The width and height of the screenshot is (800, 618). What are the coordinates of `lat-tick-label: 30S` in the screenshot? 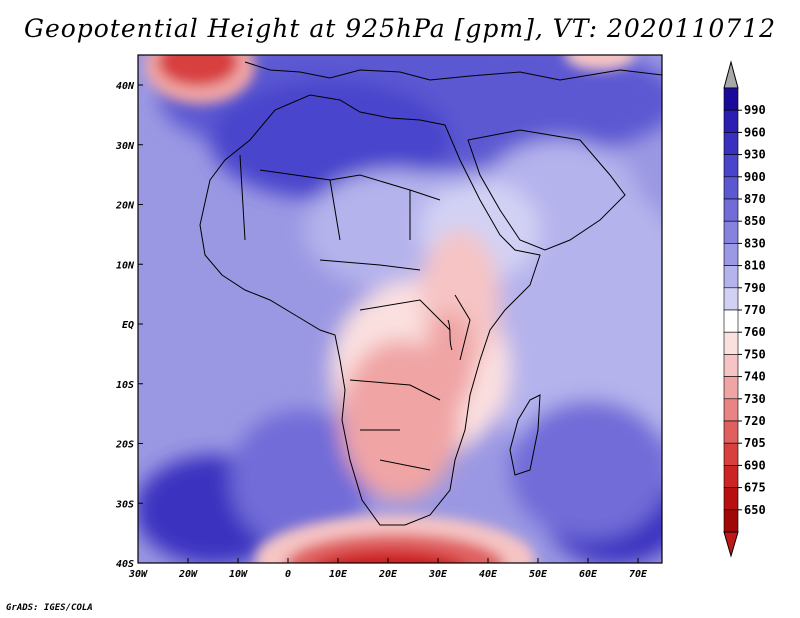 It's located at (124, 504).